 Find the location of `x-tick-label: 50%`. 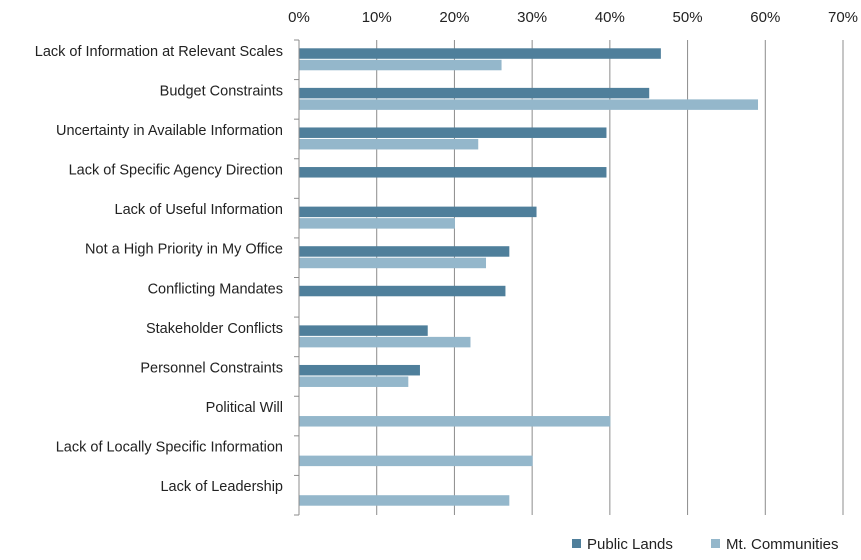

x-tick-label: 50% is located at coordinates (688, 17).